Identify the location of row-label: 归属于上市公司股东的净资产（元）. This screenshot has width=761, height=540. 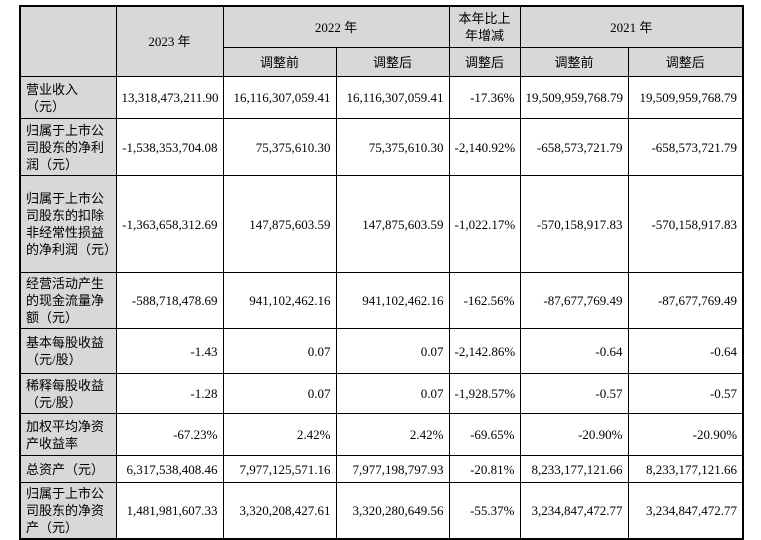
(68, 511).